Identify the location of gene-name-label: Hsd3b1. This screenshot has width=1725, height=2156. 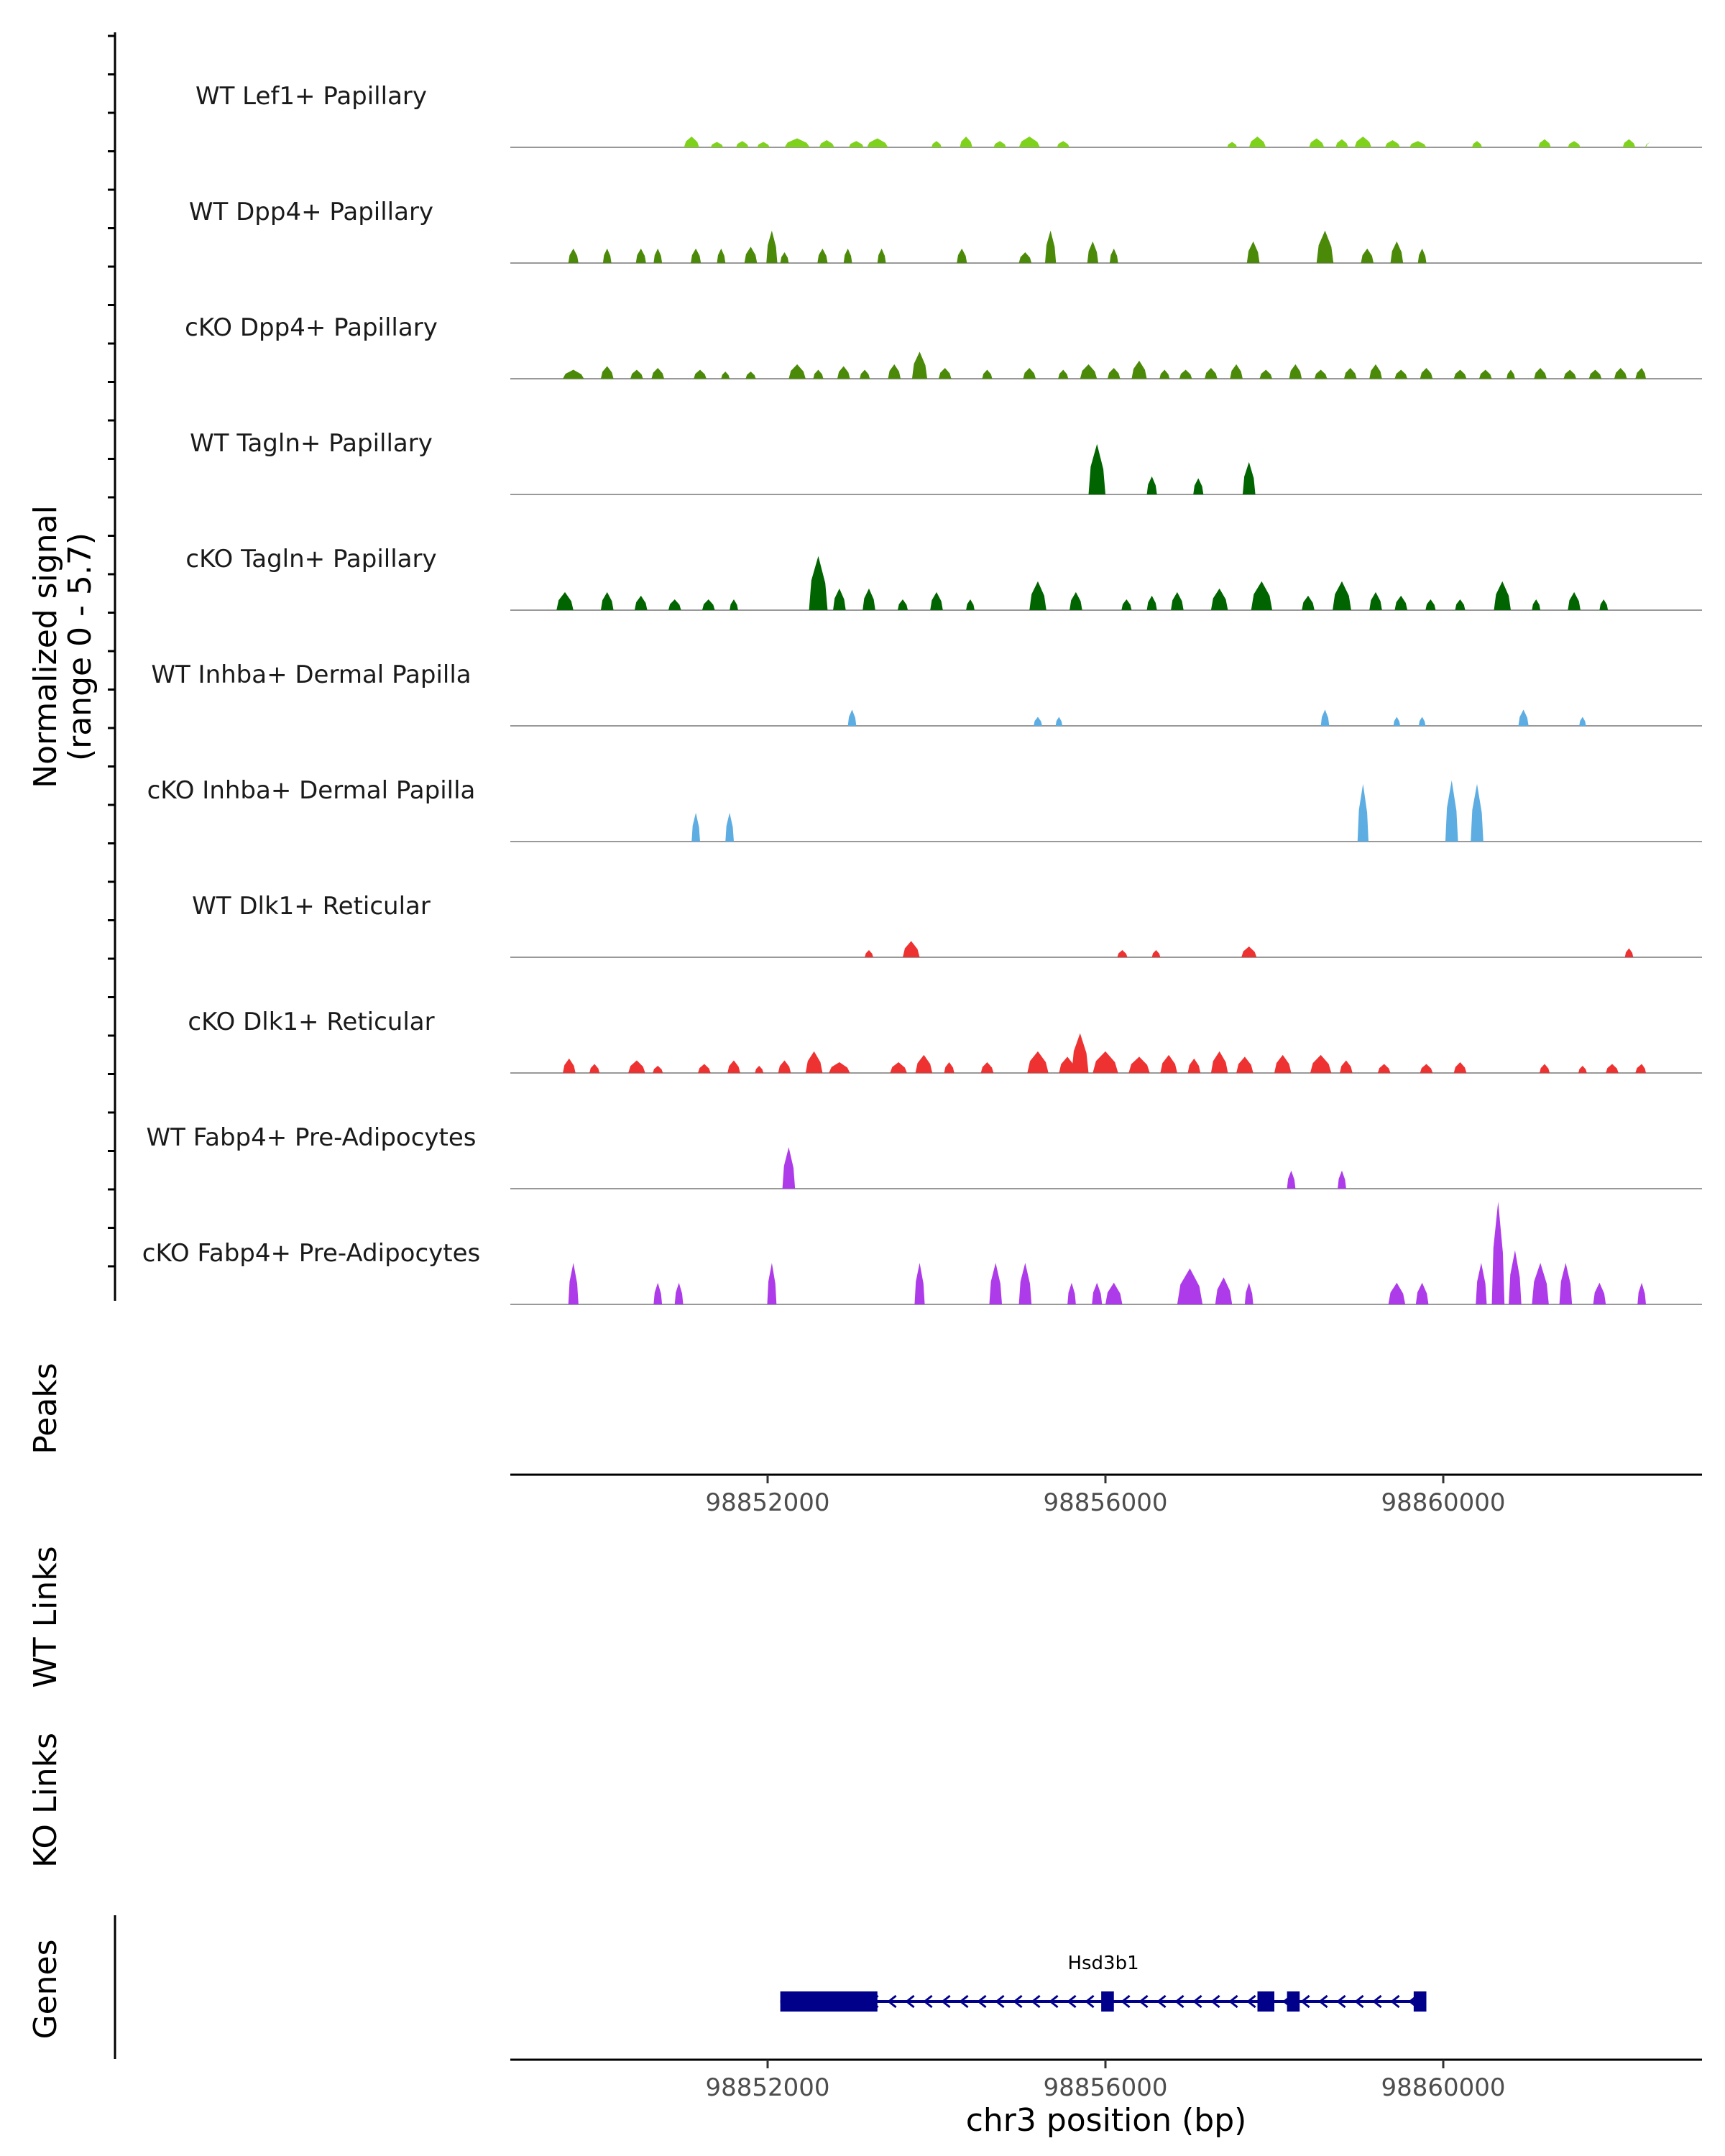
(1102, 1964).